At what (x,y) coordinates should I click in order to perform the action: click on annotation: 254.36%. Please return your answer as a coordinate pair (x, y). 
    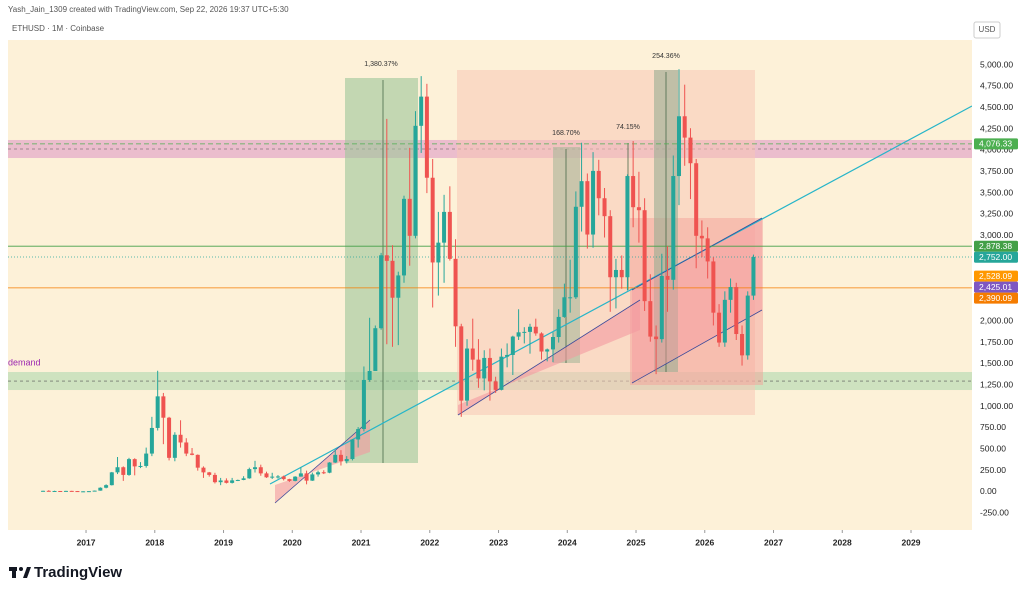
    Looking at the image, I should click on (666, 56).